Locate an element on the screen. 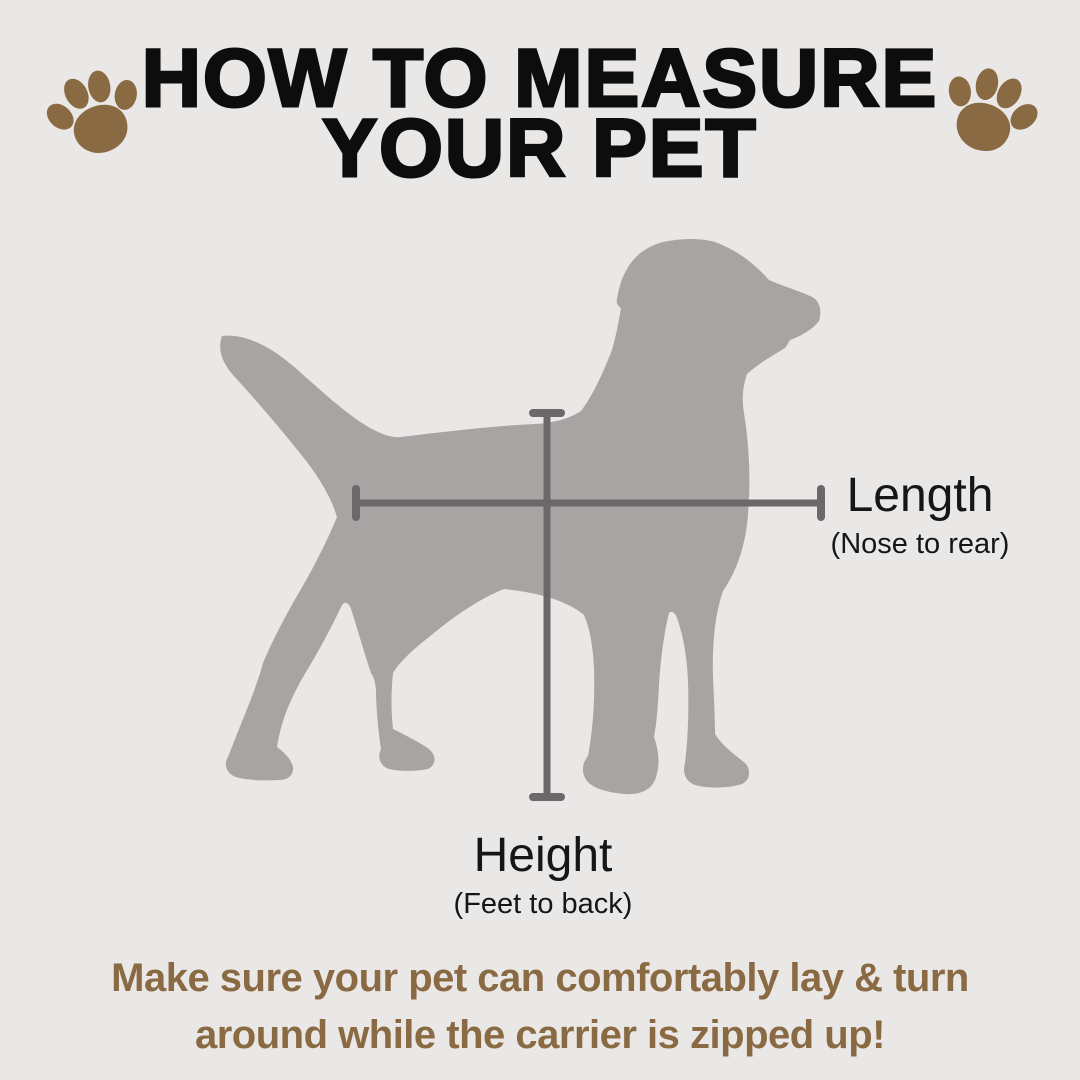  page-title: HOW TO MEASURE YOUR PET is located at coordinates (540, 113).